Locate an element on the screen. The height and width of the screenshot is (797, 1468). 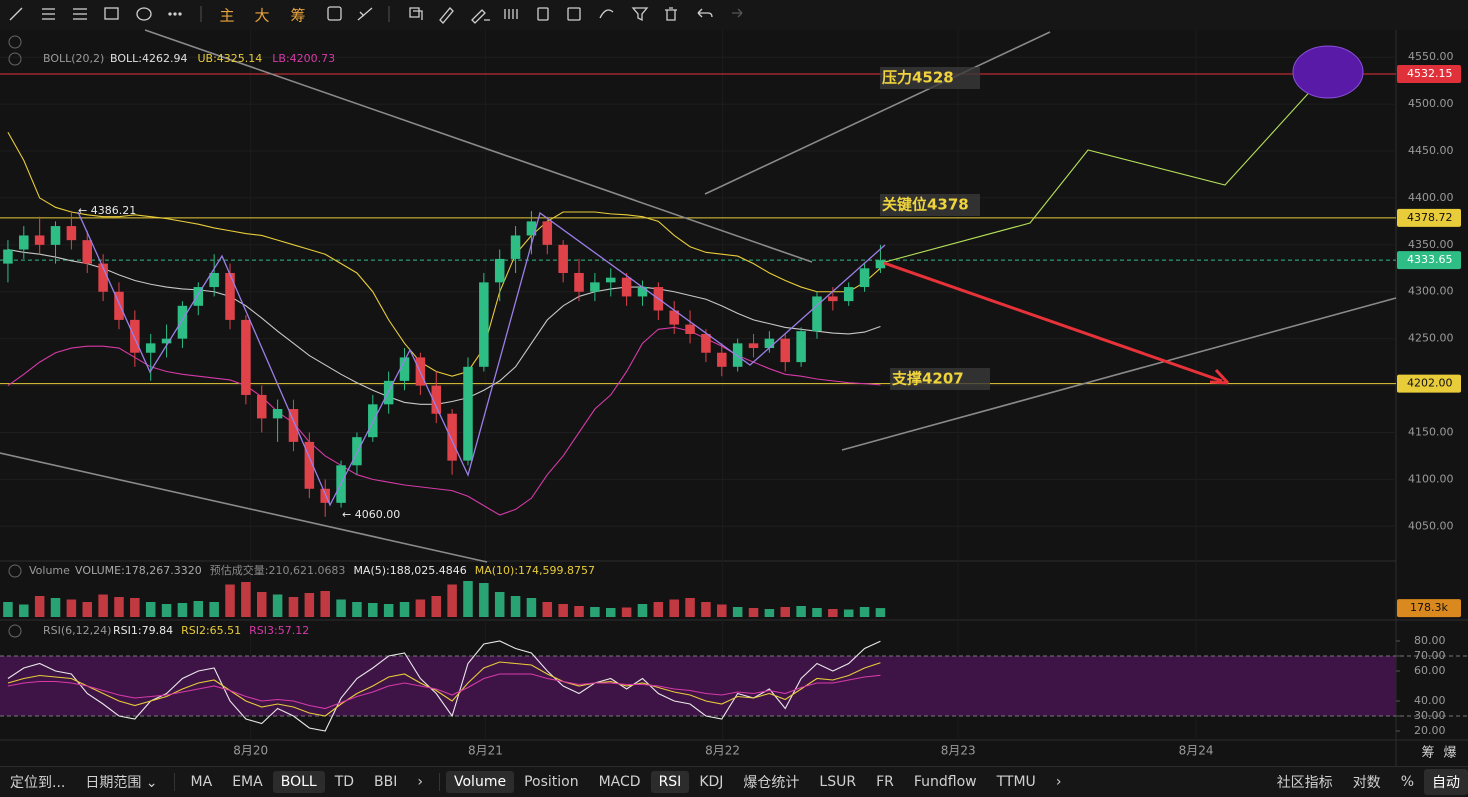
y-tick-label: 4250.00 is located at coordinates (1431, 338).